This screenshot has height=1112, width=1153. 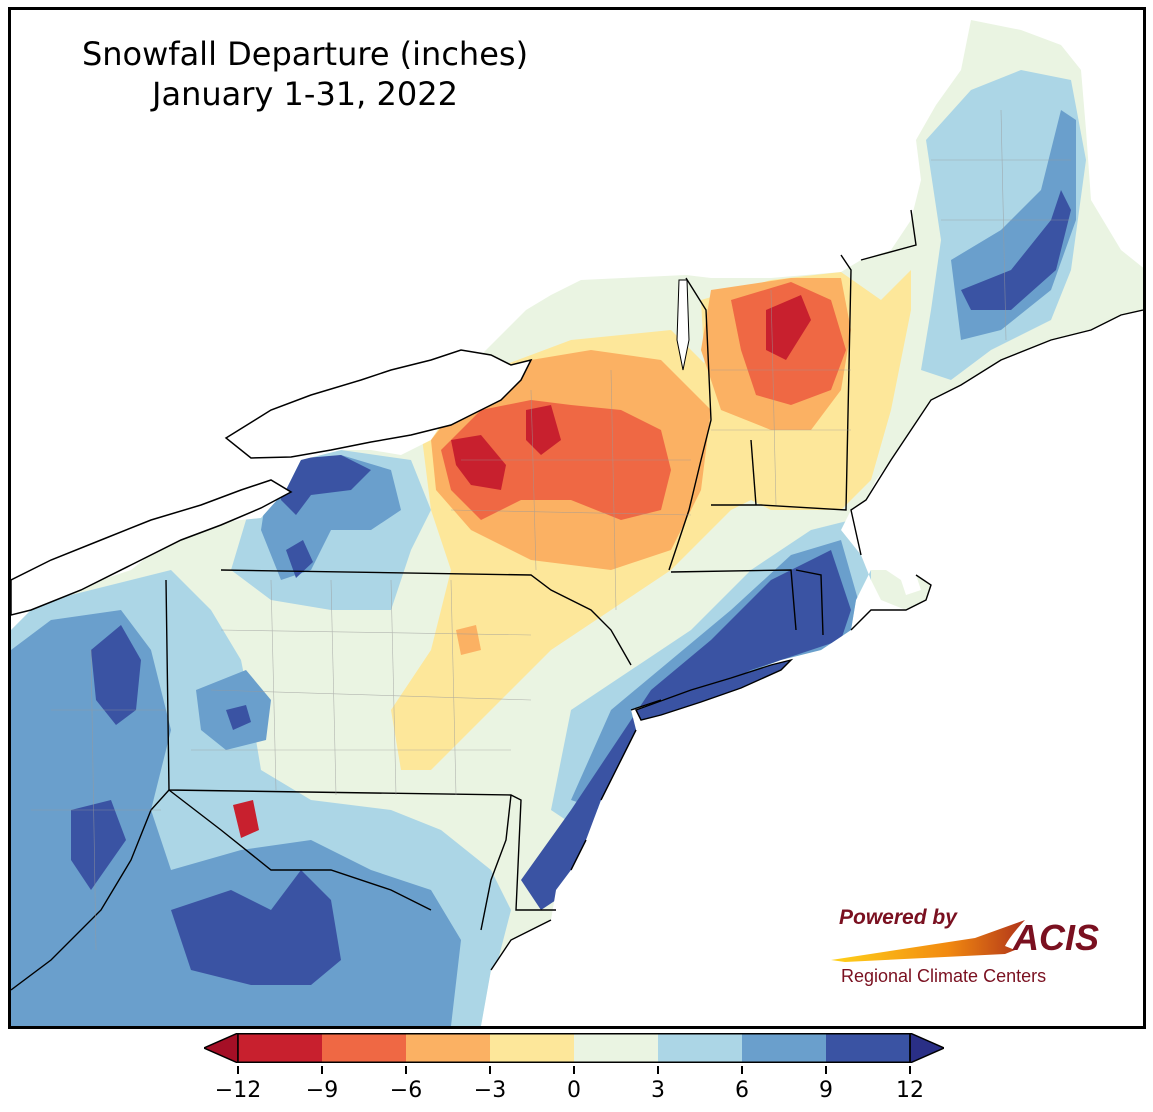 I want to click on title-line-1: Snowfall Departure (inches), so click(x=305, y=54).